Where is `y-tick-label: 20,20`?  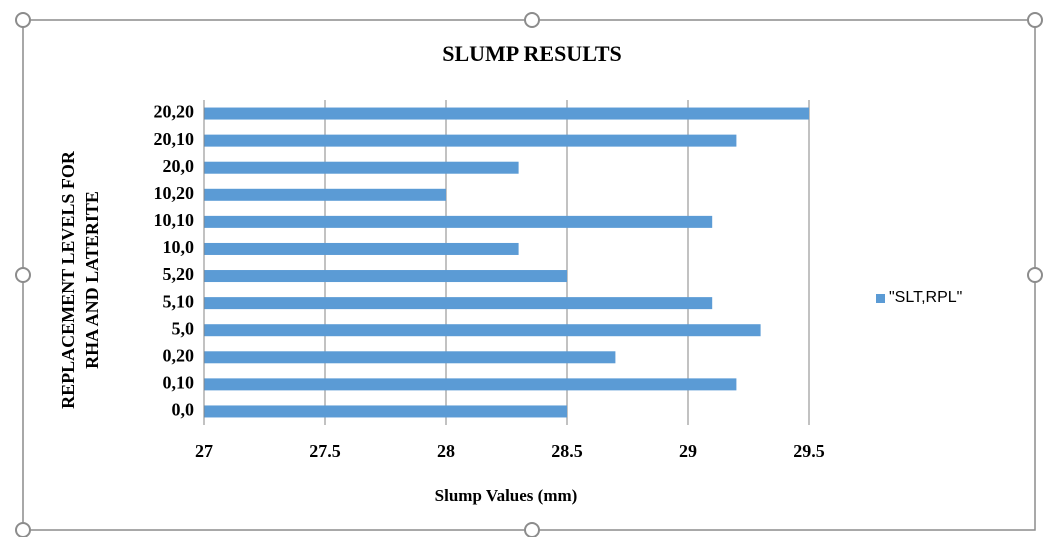 y-tick-label: 20,20 is located at coordinates (174, 112).